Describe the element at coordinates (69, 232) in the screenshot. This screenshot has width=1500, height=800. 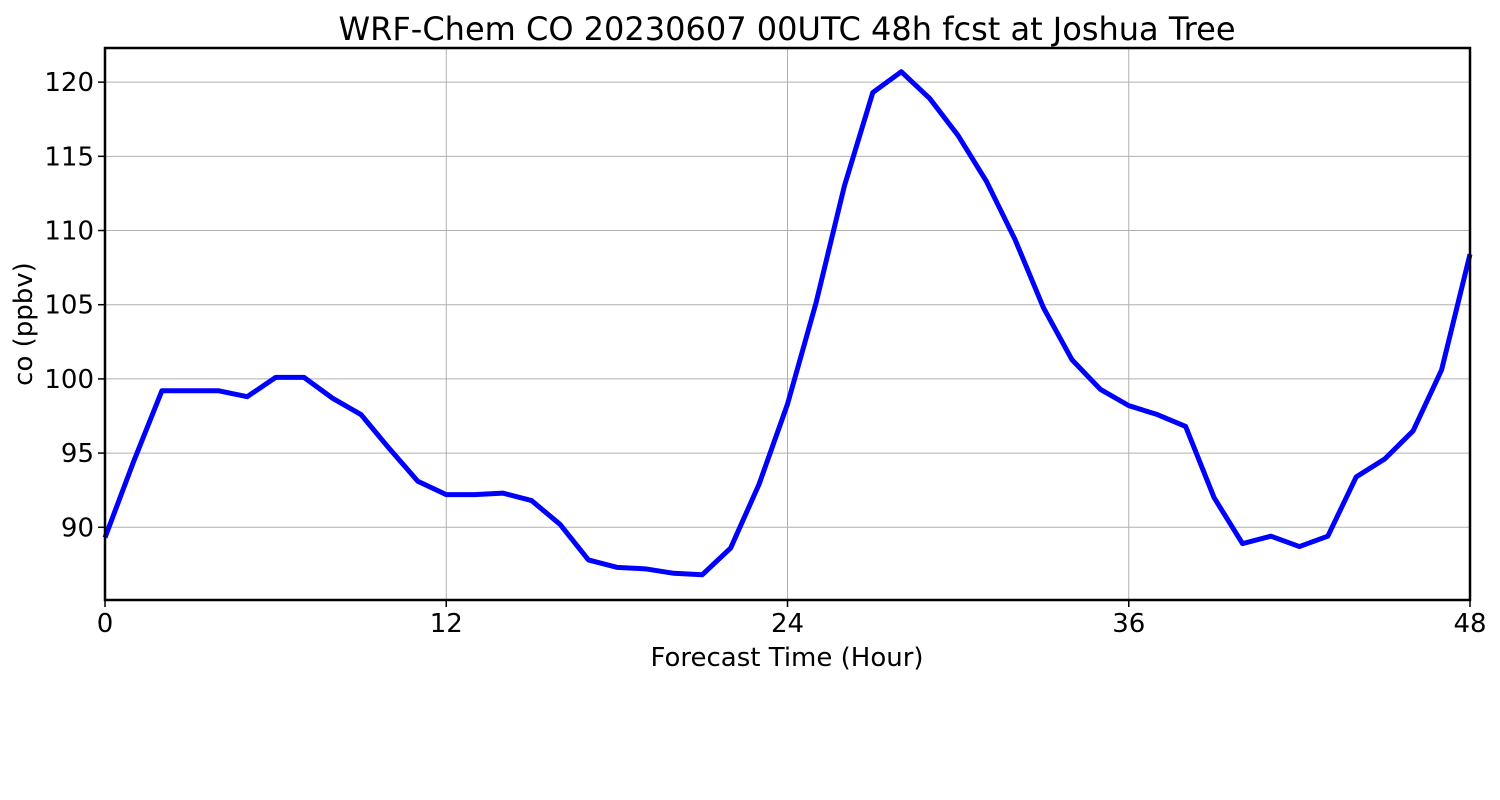
I see `y-tick-label: 110` at that location.